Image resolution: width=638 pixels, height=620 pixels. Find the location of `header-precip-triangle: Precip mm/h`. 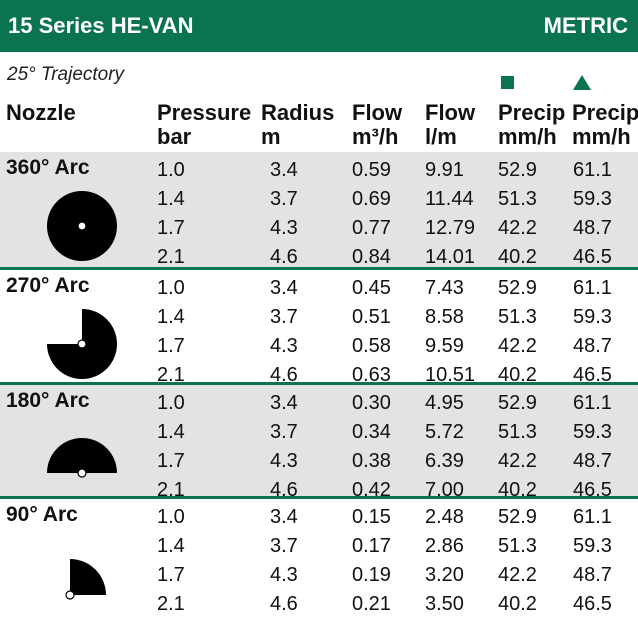

header-precip-triangle: Precip mm/h is located at coordinates (605, 125).